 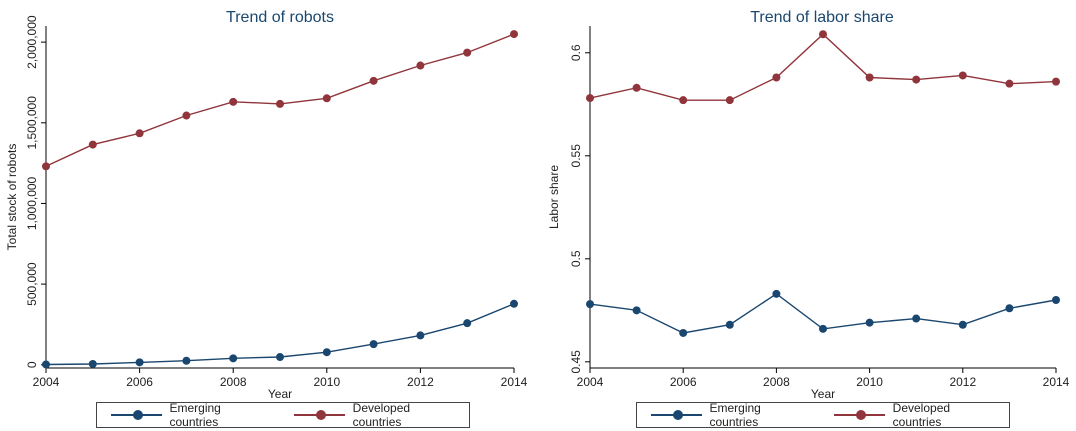 I want to click on legend-robots: Emerging countries Developed countries, so click(x=283, y=415).